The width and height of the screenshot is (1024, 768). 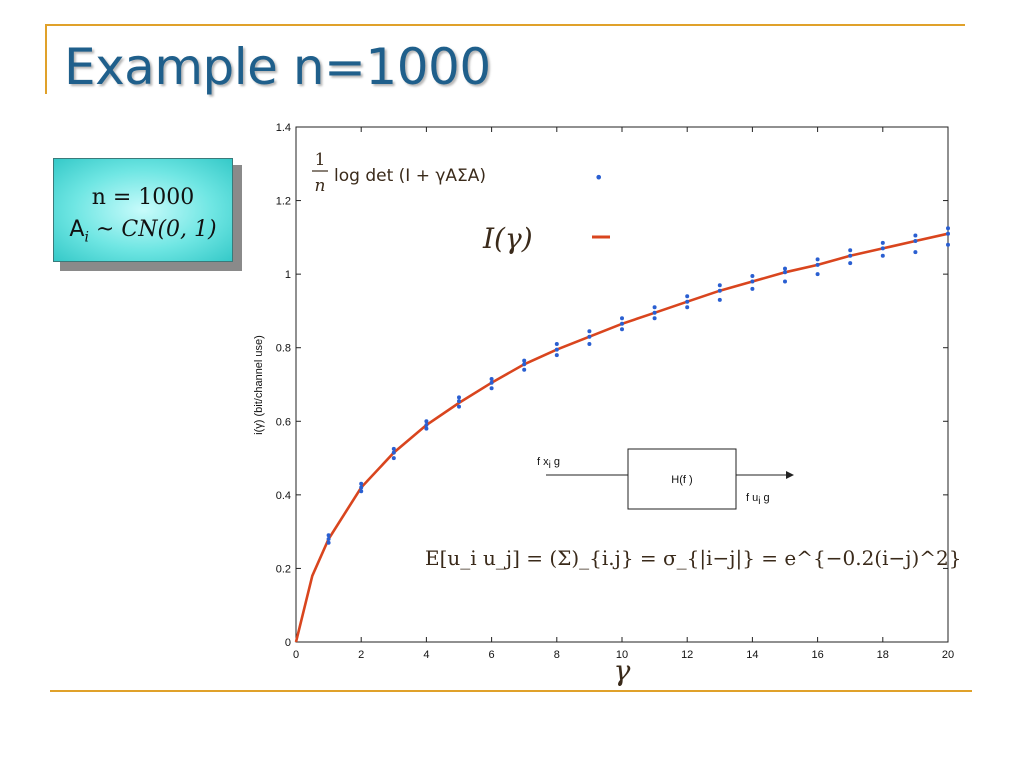 What do you see at coordinates (283, 128) in the screenshot?
I see `y-tick-label: 1.4` at bounding box center [283, 128].